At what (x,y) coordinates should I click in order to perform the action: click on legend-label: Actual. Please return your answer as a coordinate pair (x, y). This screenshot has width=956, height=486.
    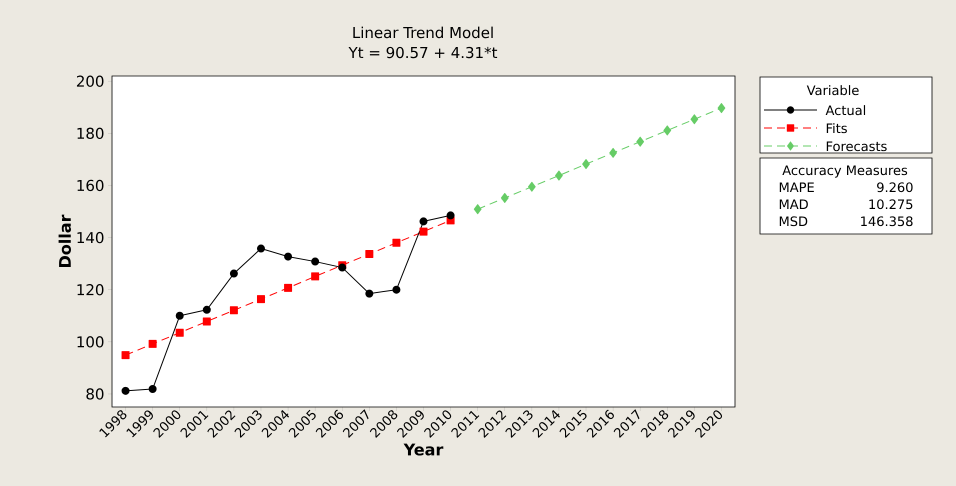
    Looking at the image, I should click on (846, 110).